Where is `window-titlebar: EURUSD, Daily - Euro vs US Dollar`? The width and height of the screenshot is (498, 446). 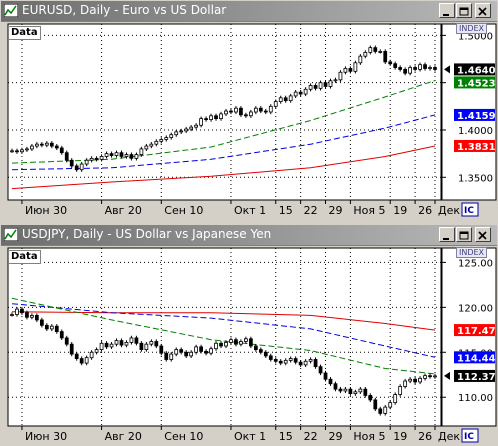
window-titlebar: EURUSD, Daily - Euro vs US Dollar is located at coordinates (249, 11).